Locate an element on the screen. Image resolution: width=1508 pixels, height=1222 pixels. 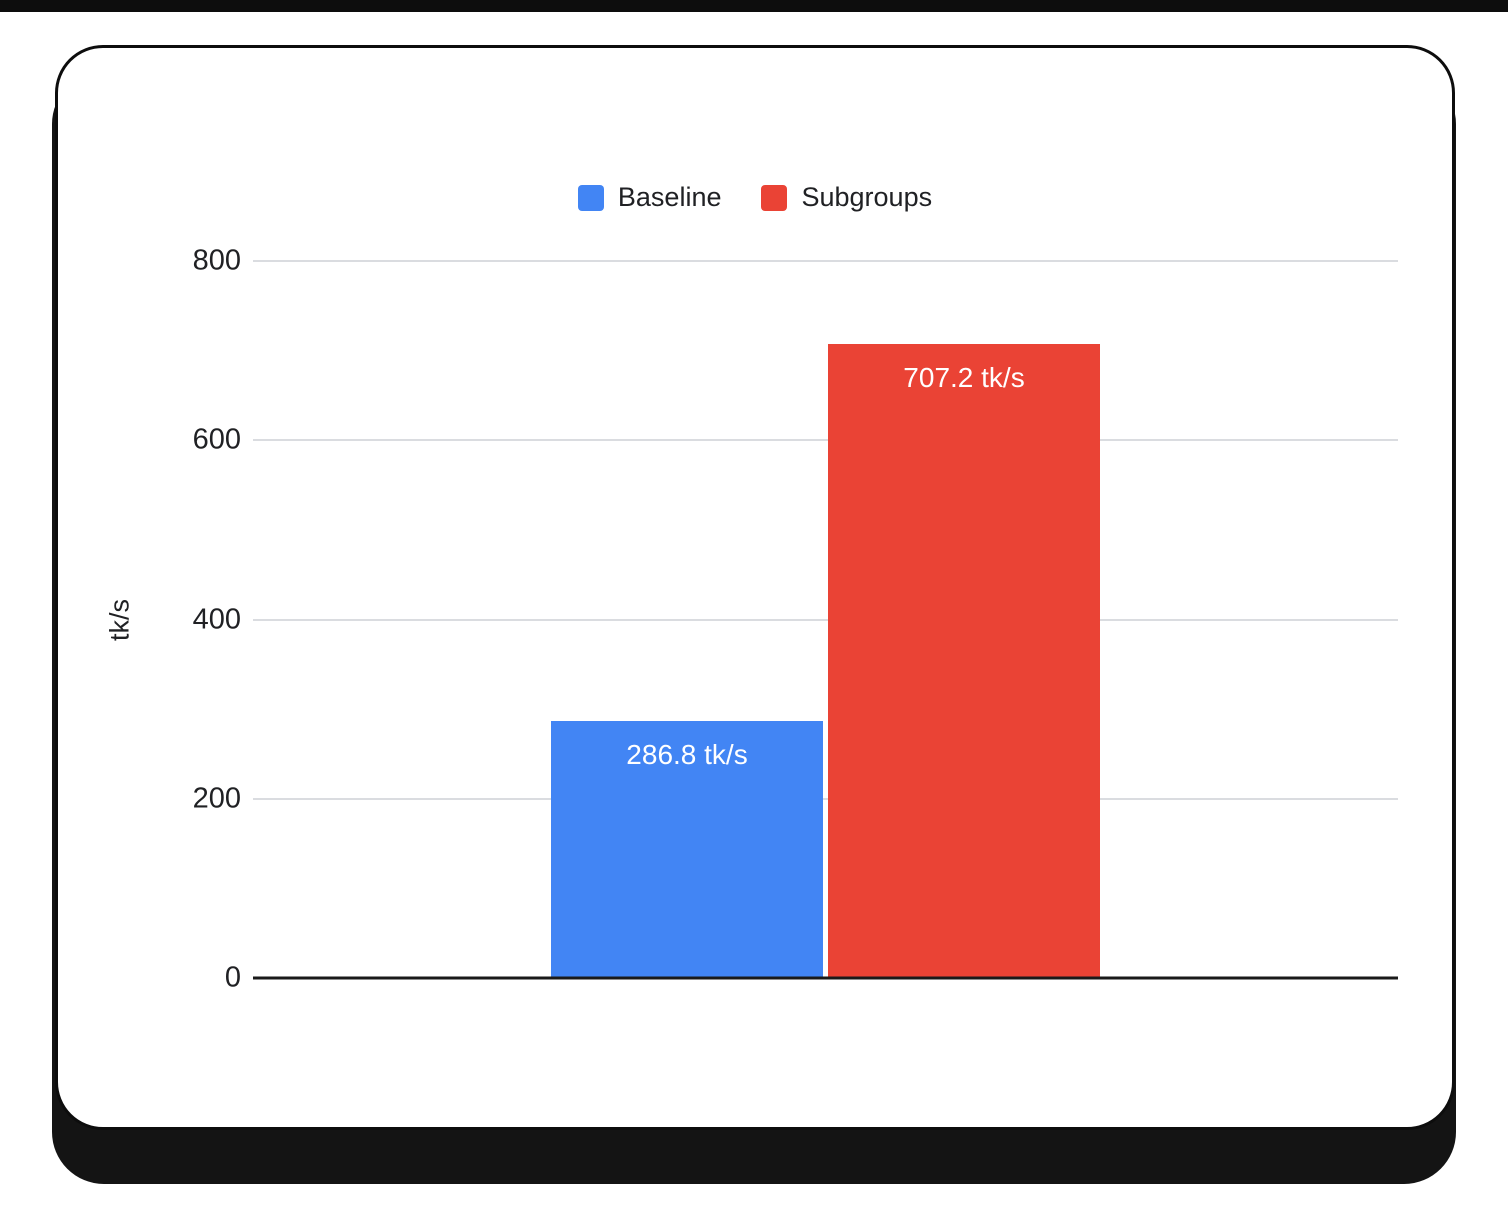
y-tick-label: 800 is located at coordinates (216, 260).